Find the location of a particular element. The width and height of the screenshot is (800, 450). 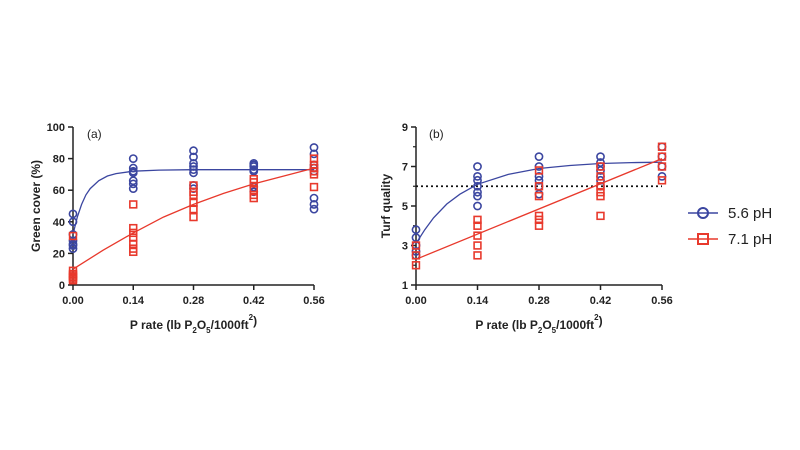

legend-label-5.6ph: 5.6 pH is located at coordinates (750, 213).